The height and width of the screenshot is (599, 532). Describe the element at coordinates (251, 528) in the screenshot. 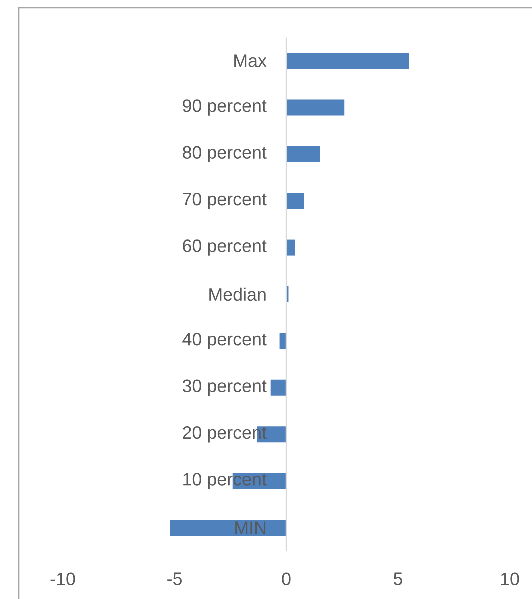

I see `y-tick-label: MIN` at that location.